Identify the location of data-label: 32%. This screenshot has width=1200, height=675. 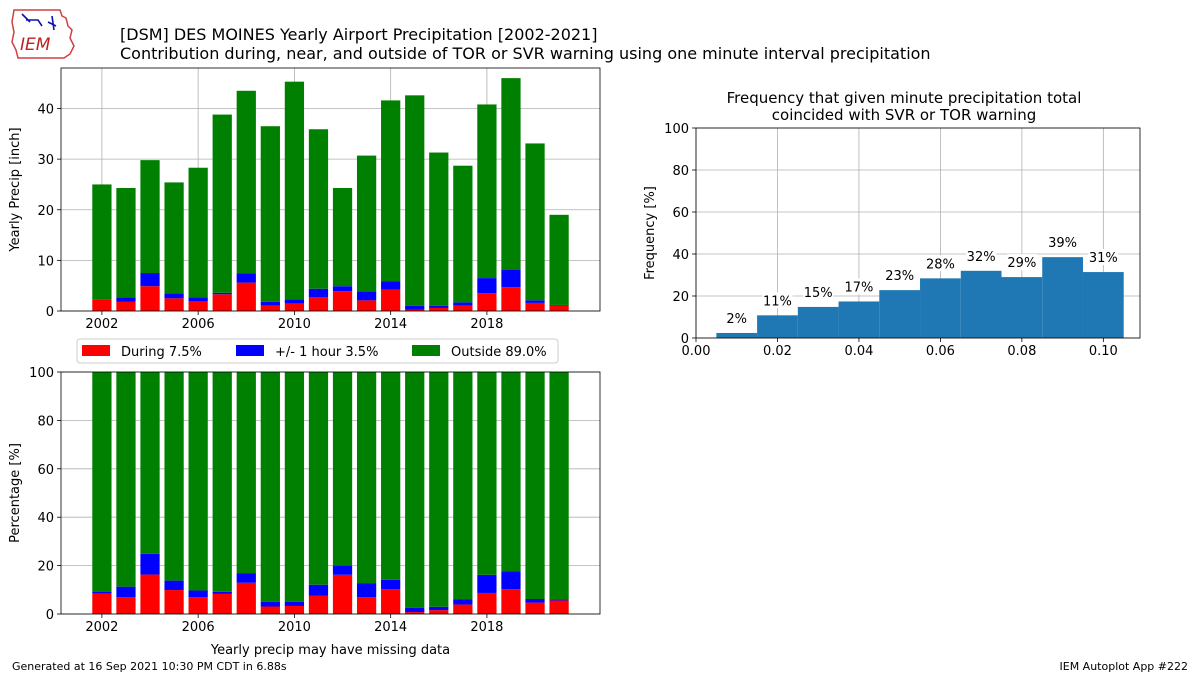
(981, 257).